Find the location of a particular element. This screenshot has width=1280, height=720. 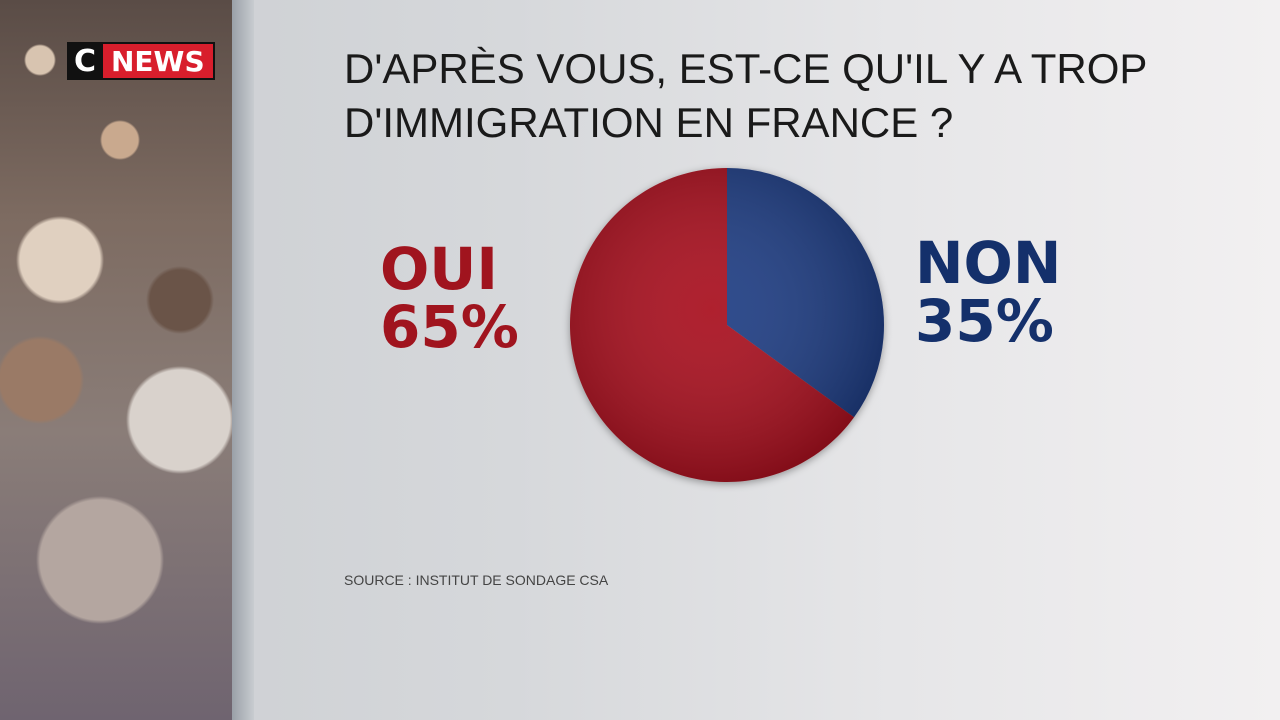

logo-news: NEWS is located at coordinates (159, 61).